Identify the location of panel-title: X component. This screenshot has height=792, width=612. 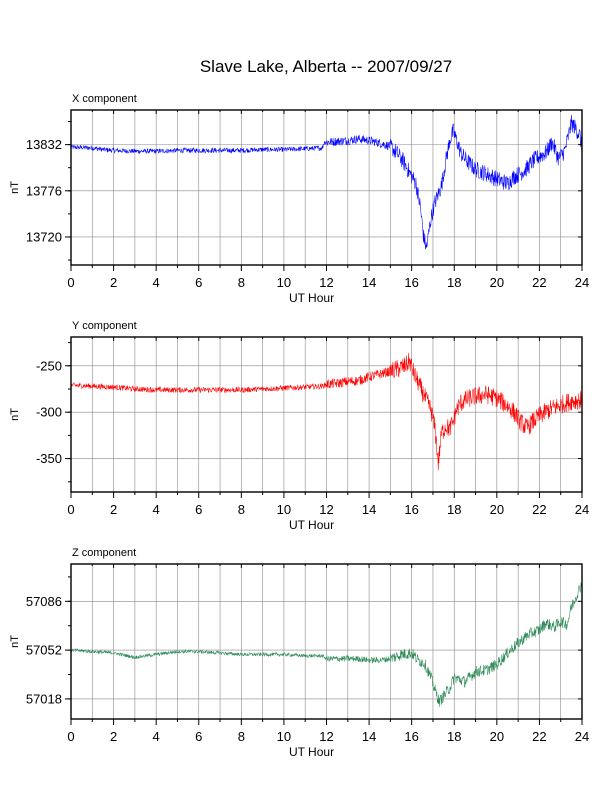
(104, 99).